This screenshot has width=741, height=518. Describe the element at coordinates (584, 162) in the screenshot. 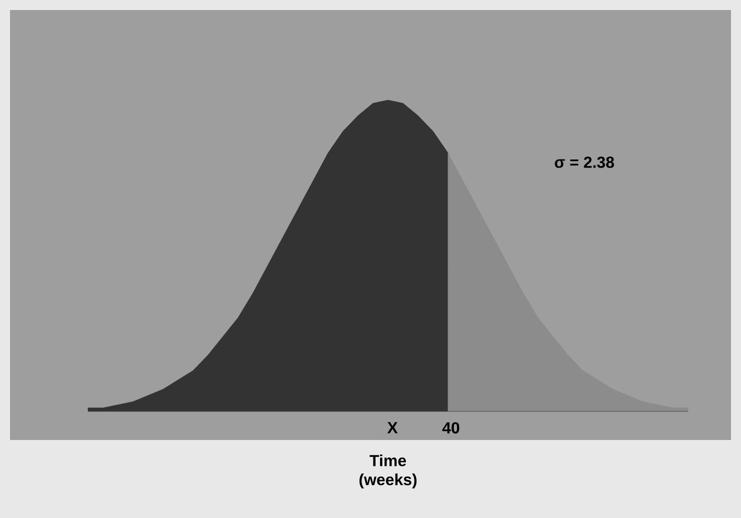

I see `annotation: σ = 2.38` at that location.